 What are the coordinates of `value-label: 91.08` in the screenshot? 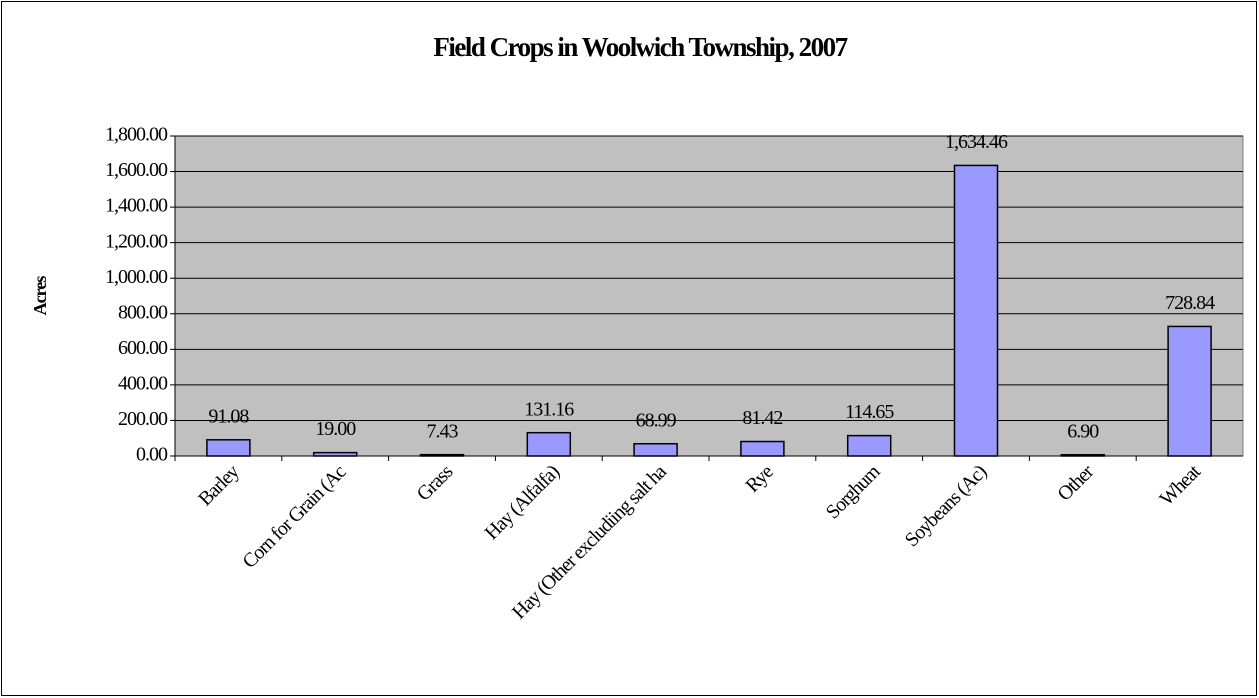 It's located at (228, 416).